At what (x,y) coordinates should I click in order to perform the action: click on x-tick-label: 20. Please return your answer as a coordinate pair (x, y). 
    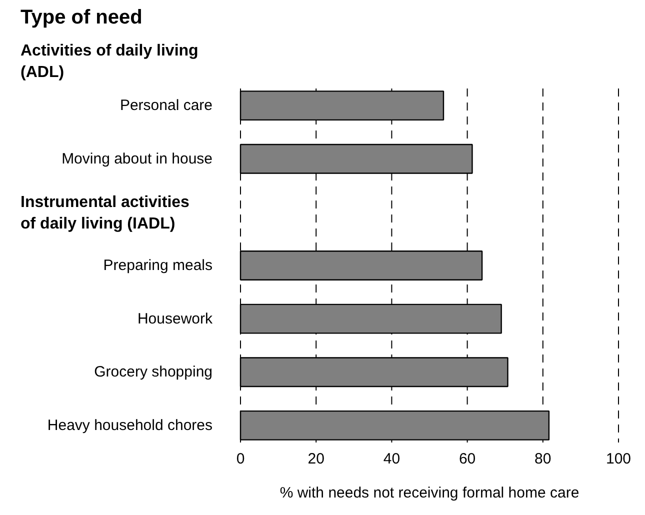
    Looking at the image, I should click on (316, 459).